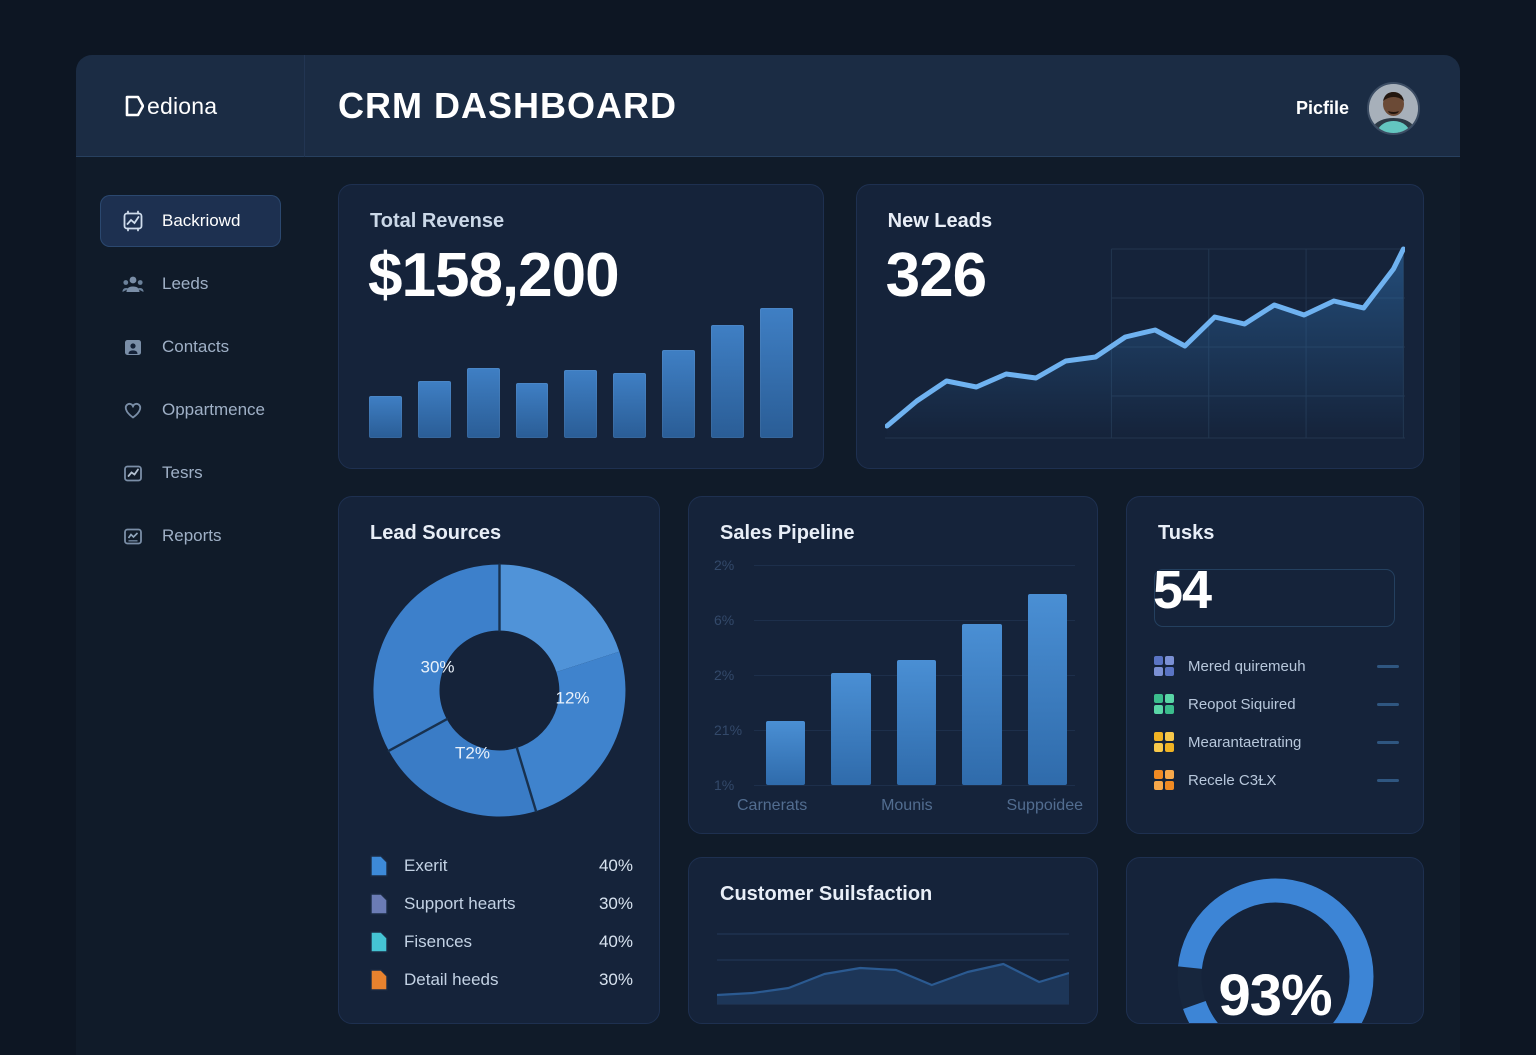 This screenshot has height=1055, width=1536. I want to click on list-item: Mered quiremeuh, so click(1276, 666).